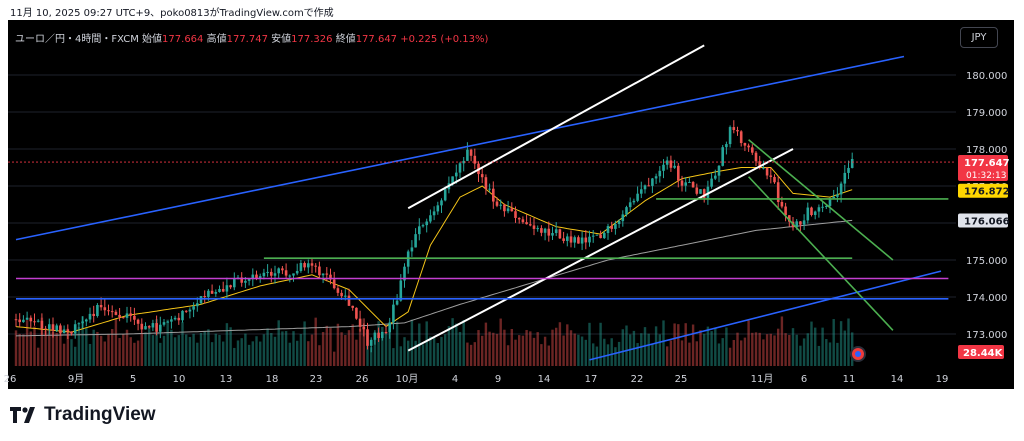 Image resolution: width=1024 pixels, height=441 pixels. What do you see at coordinates (83, 415) in the screenshot?
I see `tradingview-logo: TradingView` at bounding box center [83, 415].